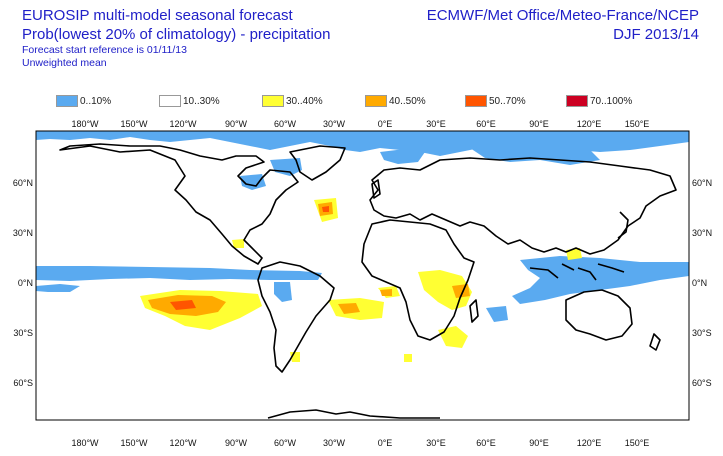 The width and height of the screenshot is (723, 456). What do you see at coordinates (104, 50) in the screenshot?
I see `forecast-reference: Forecast start reference is 01/11/13` at bounding box center [104, 50].